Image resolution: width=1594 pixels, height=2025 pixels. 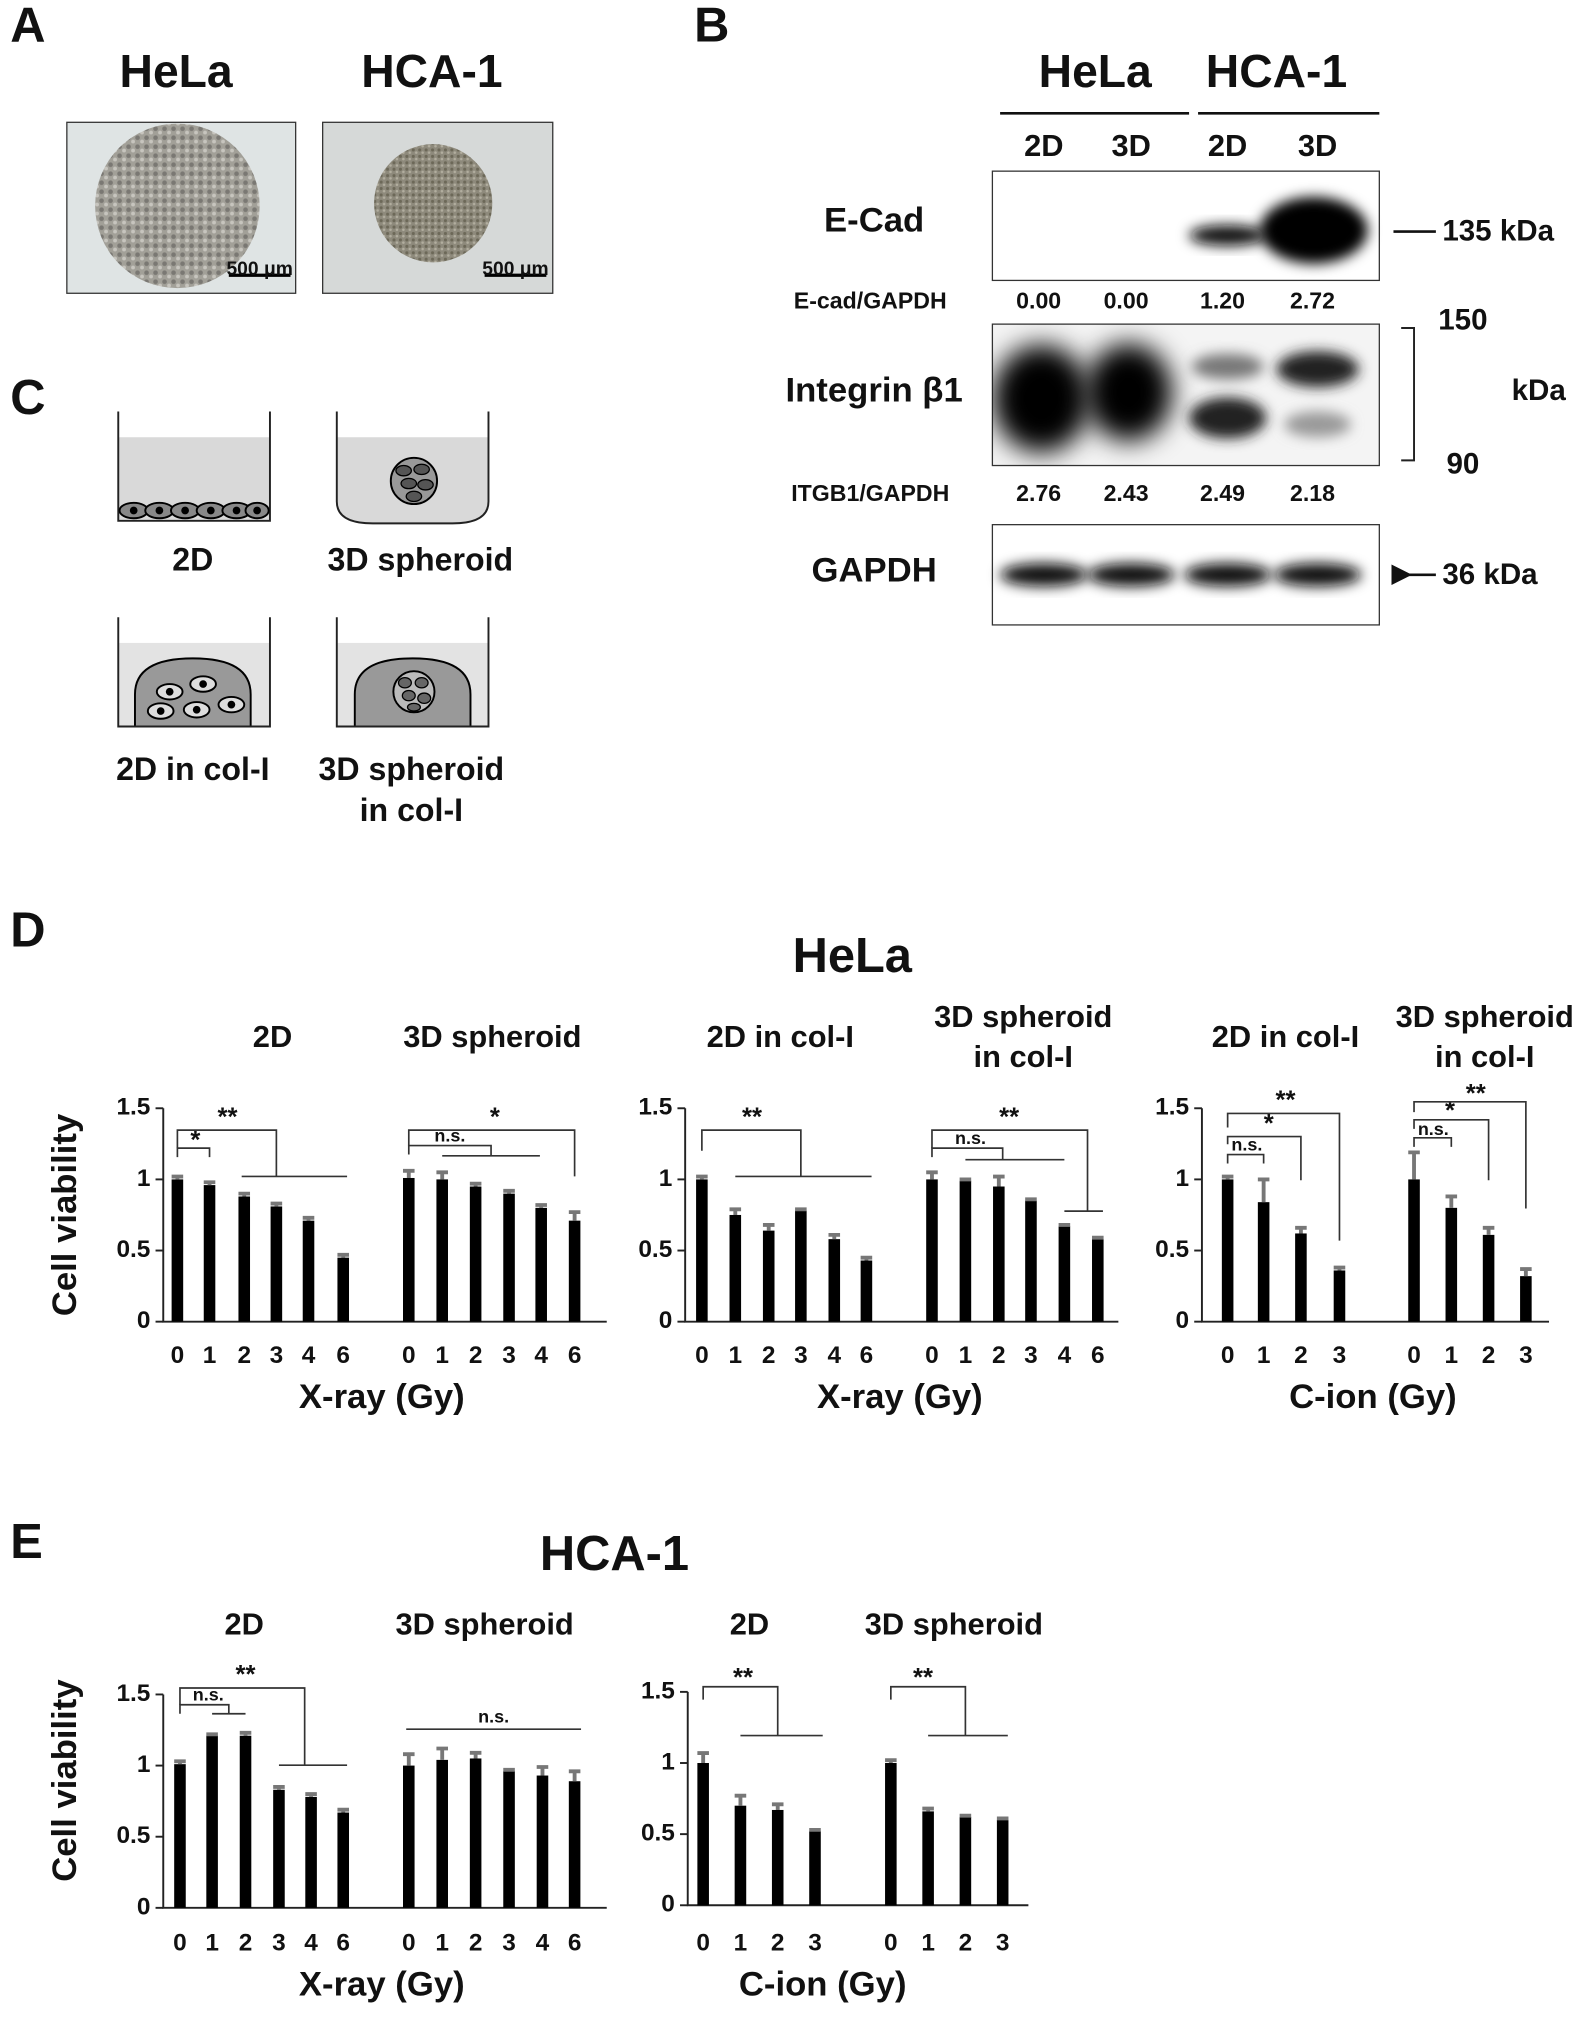 What do you see at coordinates (1317, 145) in the screenshot?
I see `lane-label: 3D` at bounding box center [1317, 145].